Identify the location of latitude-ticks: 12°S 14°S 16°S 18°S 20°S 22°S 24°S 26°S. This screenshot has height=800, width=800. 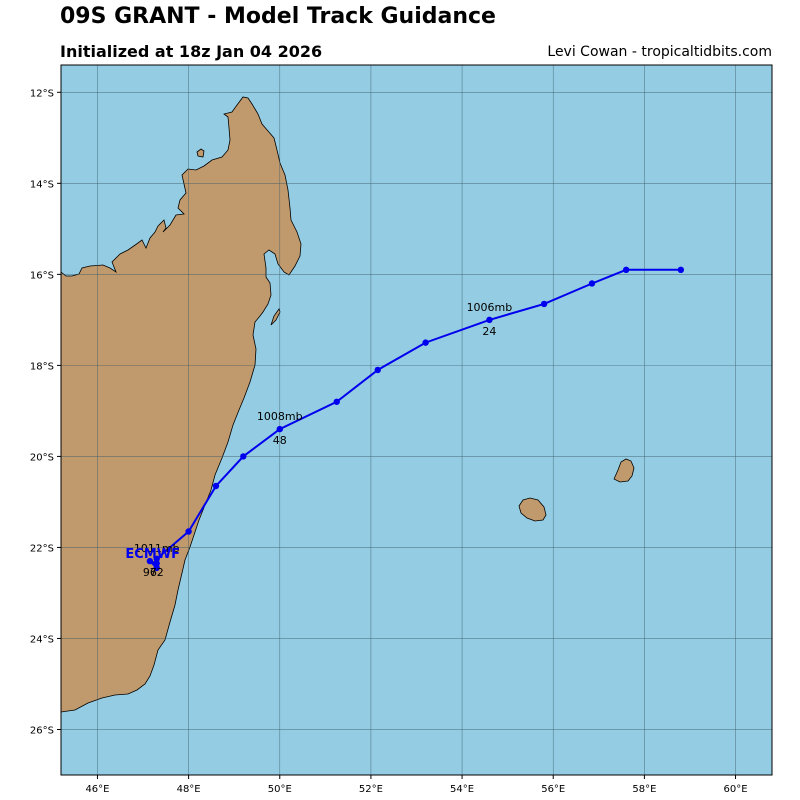
(45, 412).